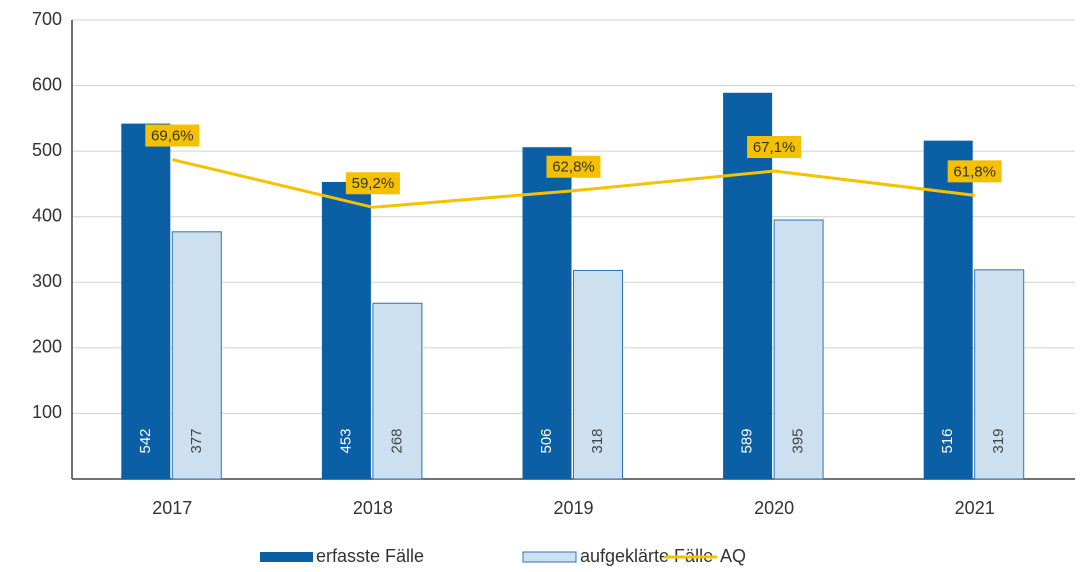 This screenshot has height=572, width=1081. Describe the element at coordinates (47, 19) in the screenshot. I see `y-tick-label: 700` at that location.